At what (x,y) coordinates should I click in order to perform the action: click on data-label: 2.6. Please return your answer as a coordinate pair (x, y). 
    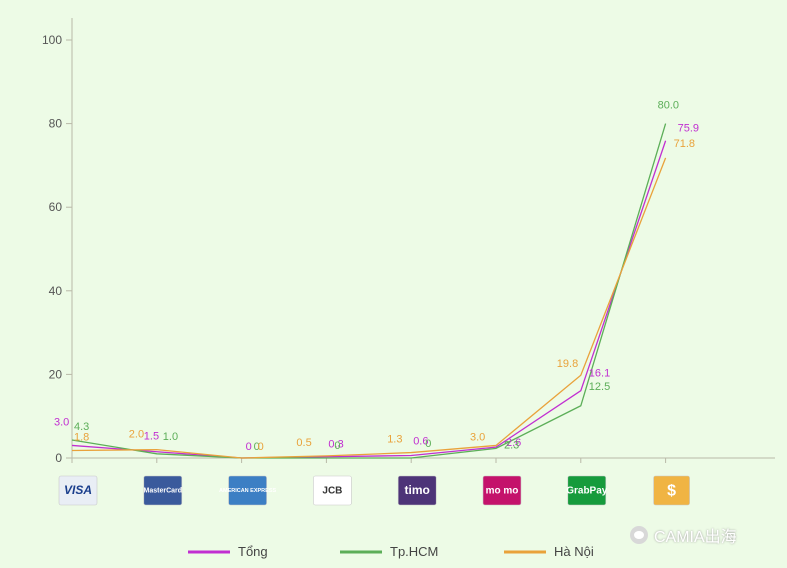
    Looking at the image, I should click on (513, 443).